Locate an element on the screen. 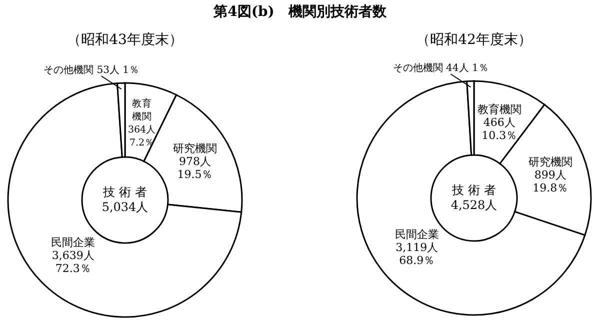  data-label: 3,119人 68.9％ is located at coordinates (417, 253).